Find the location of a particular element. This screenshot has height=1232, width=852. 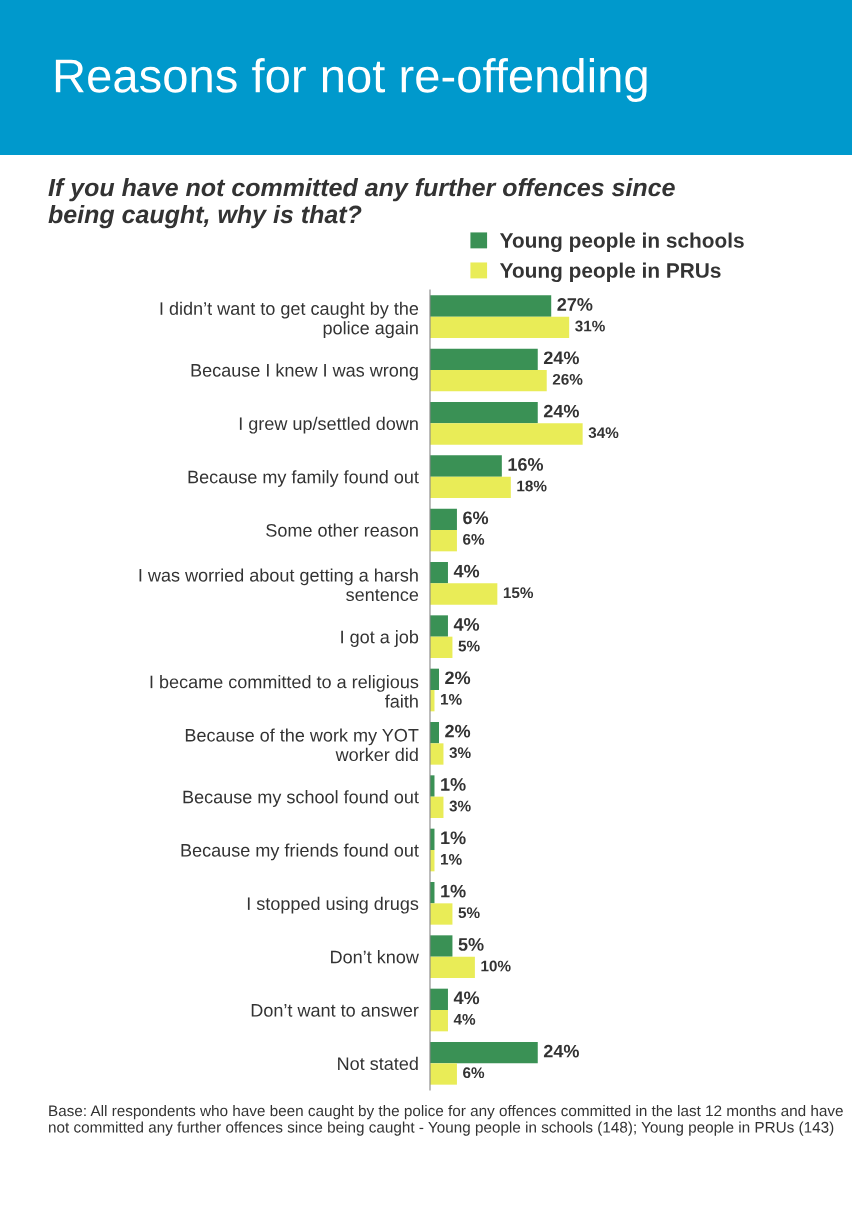

y-tick-label: Not stated is located at coordinates (378, 1063).